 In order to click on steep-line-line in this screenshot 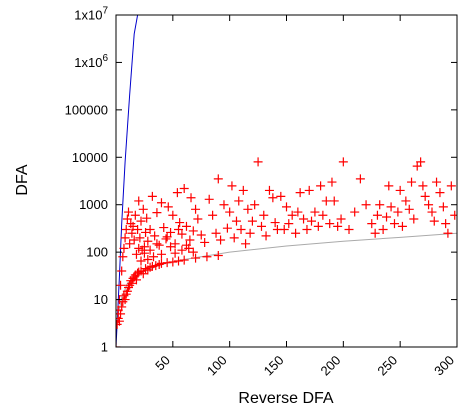, I will do `click(127, 181)`.